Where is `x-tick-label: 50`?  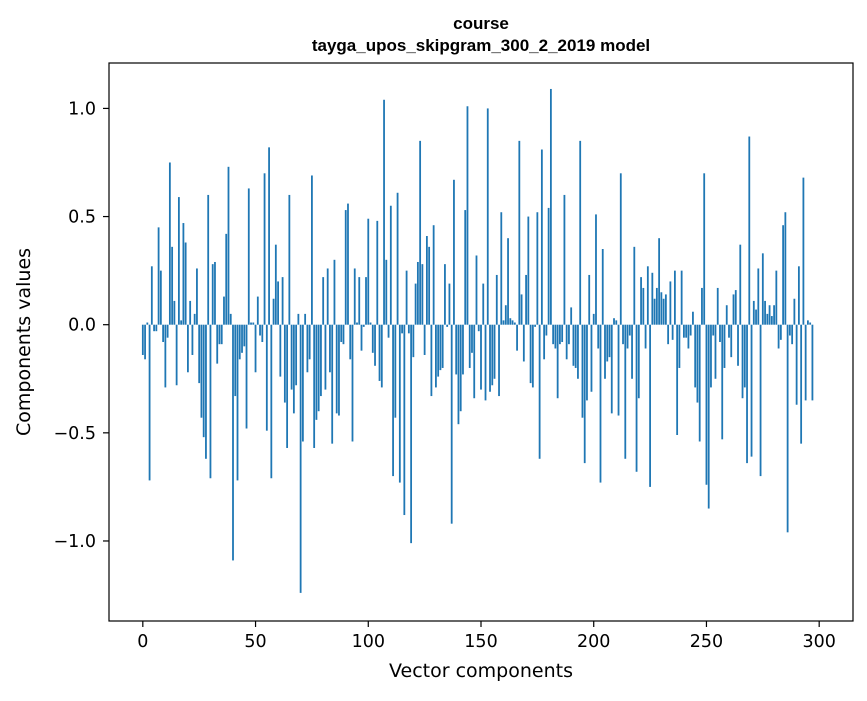
x-tick-label: 50 is located at coordinates (255, 642).